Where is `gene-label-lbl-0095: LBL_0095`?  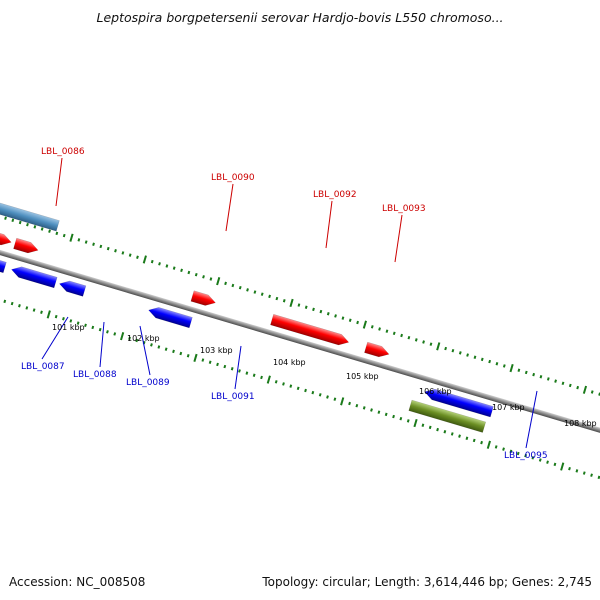 gene-label-lbl-0095: LBL_0095 is located at coordinates (526, 456).